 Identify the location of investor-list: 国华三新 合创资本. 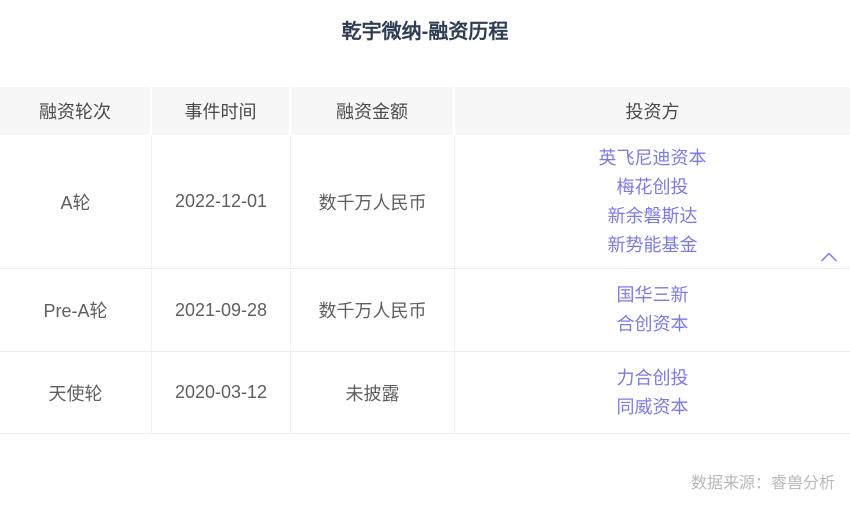
(653, 310).